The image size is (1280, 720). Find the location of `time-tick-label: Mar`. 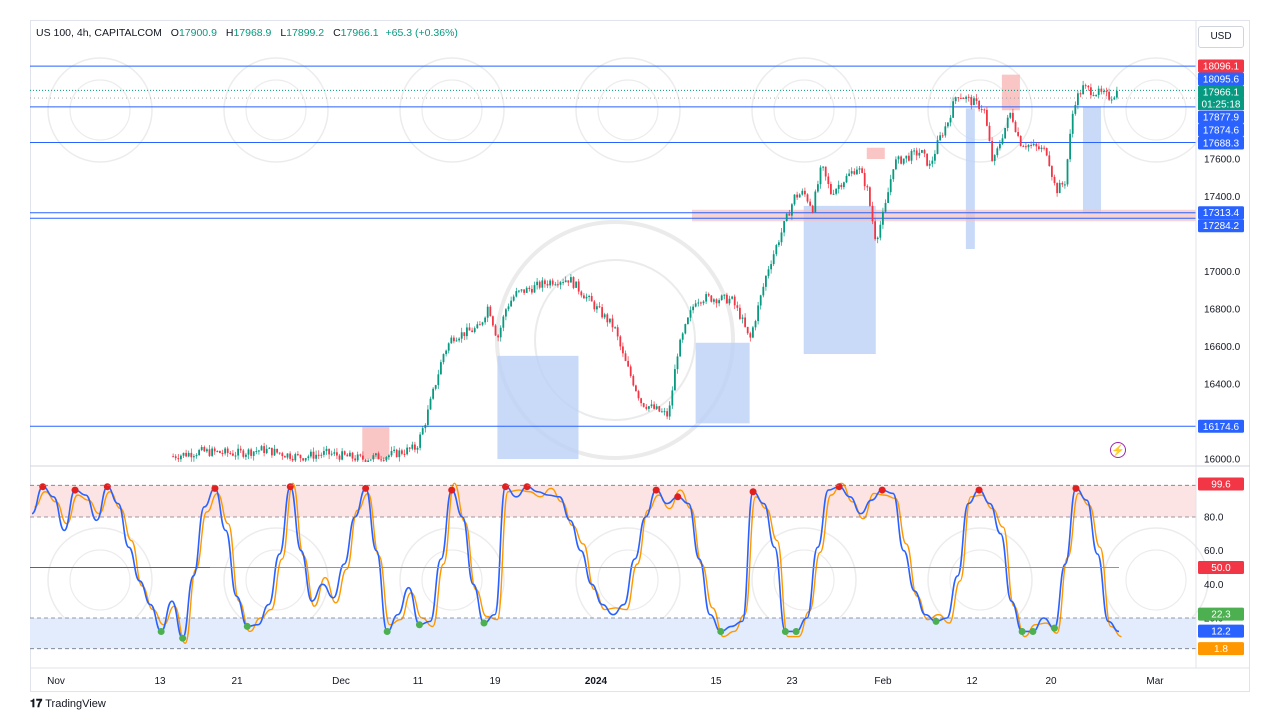

time-tick-label: Mar is located at coordinates (1155, 681).